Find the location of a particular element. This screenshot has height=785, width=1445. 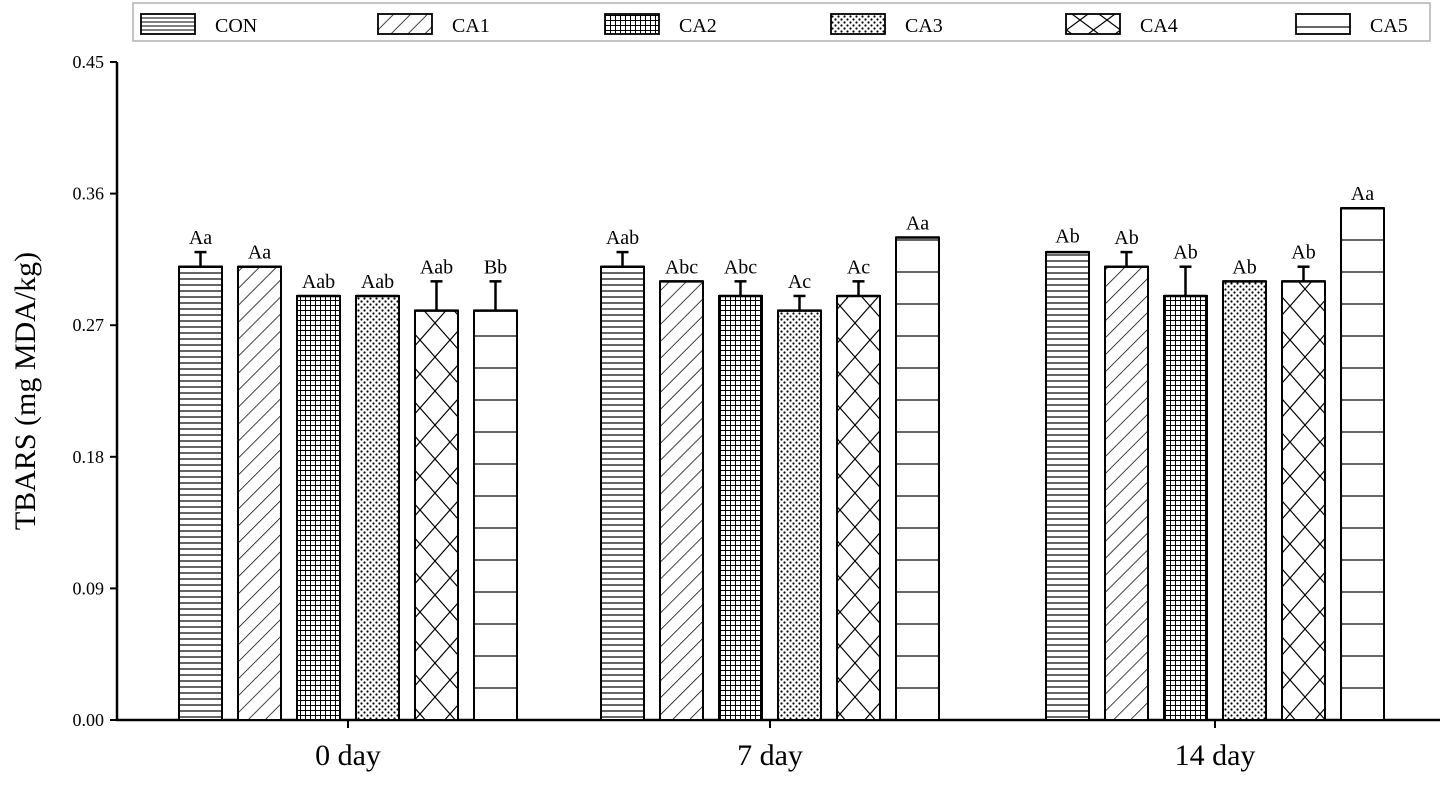

legend-label: CA5 is located at coordinates (1389, 26).